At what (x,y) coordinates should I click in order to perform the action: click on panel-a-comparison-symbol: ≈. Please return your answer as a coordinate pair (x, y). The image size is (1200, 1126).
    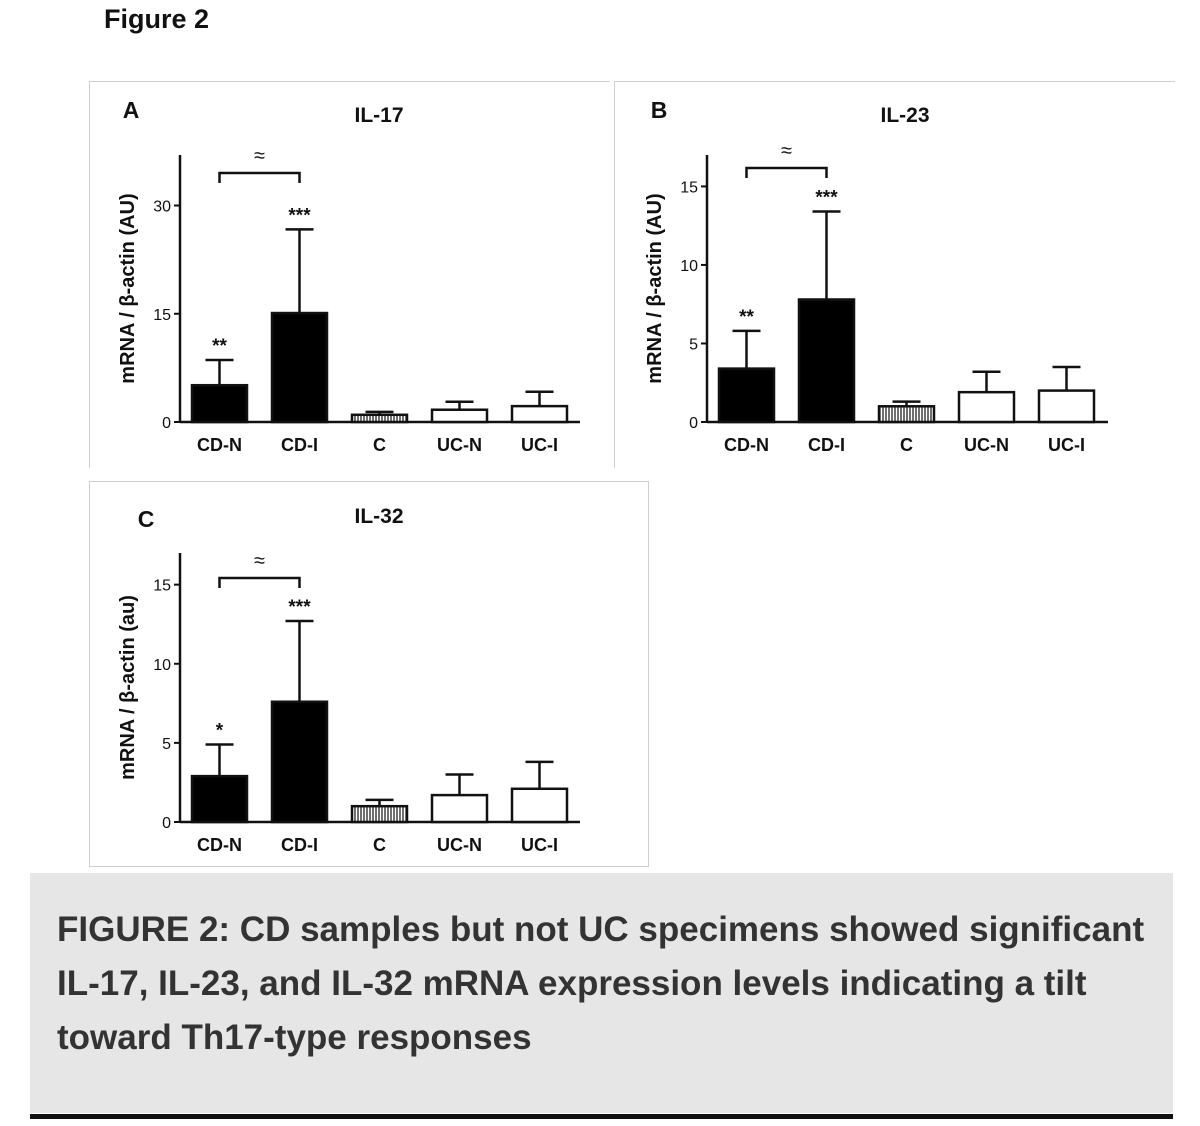
    Looking at the image, I should click on (259, 156).